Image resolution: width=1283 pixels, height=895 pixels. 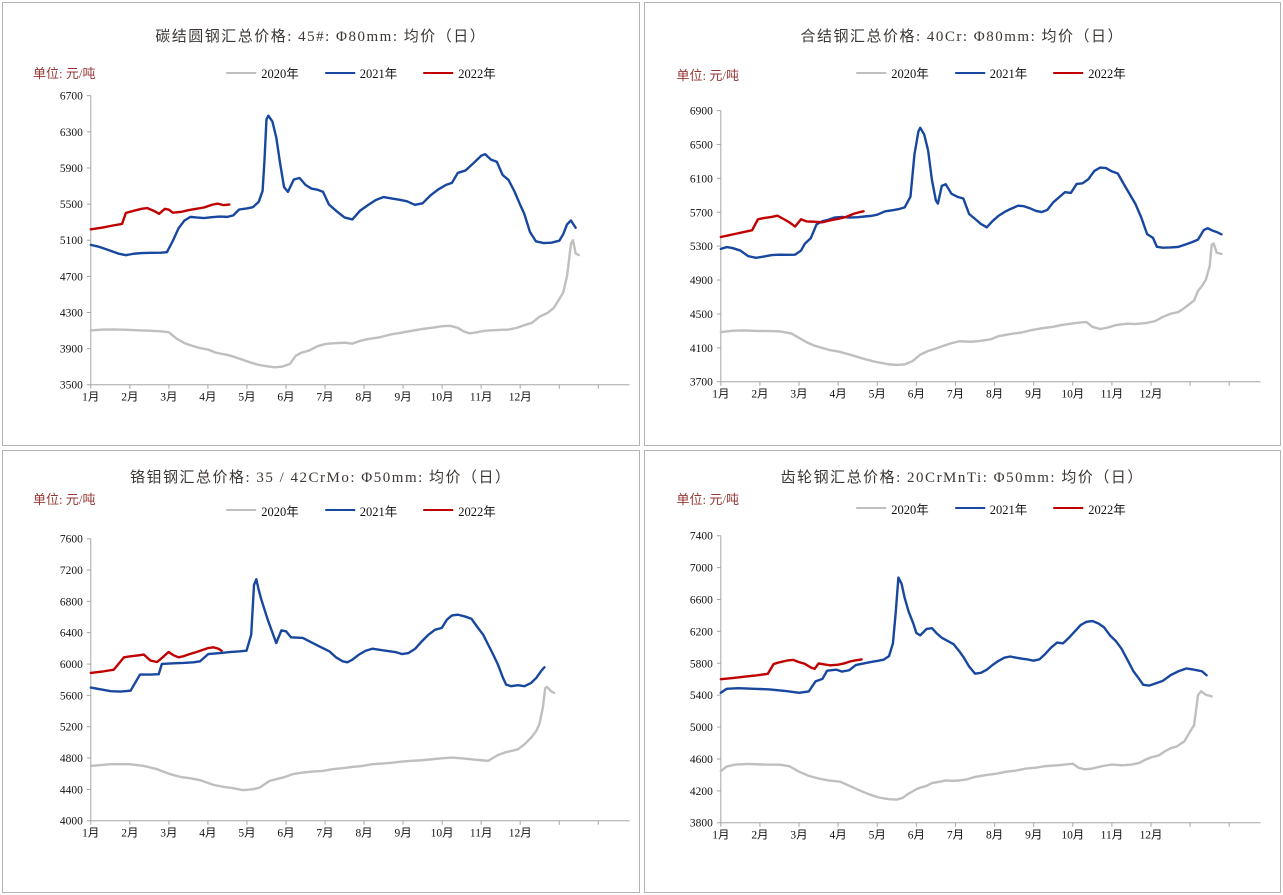 I want to click on y-axis-tick-label: 6400, so click(x=71, y=633).